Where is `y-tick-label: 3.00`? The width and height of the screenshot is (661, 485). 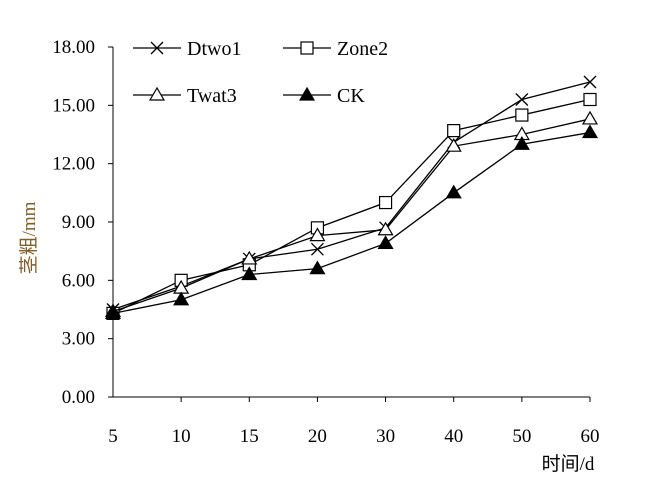
y-tick-label: 3.00 is located at coordinates (78, 339).